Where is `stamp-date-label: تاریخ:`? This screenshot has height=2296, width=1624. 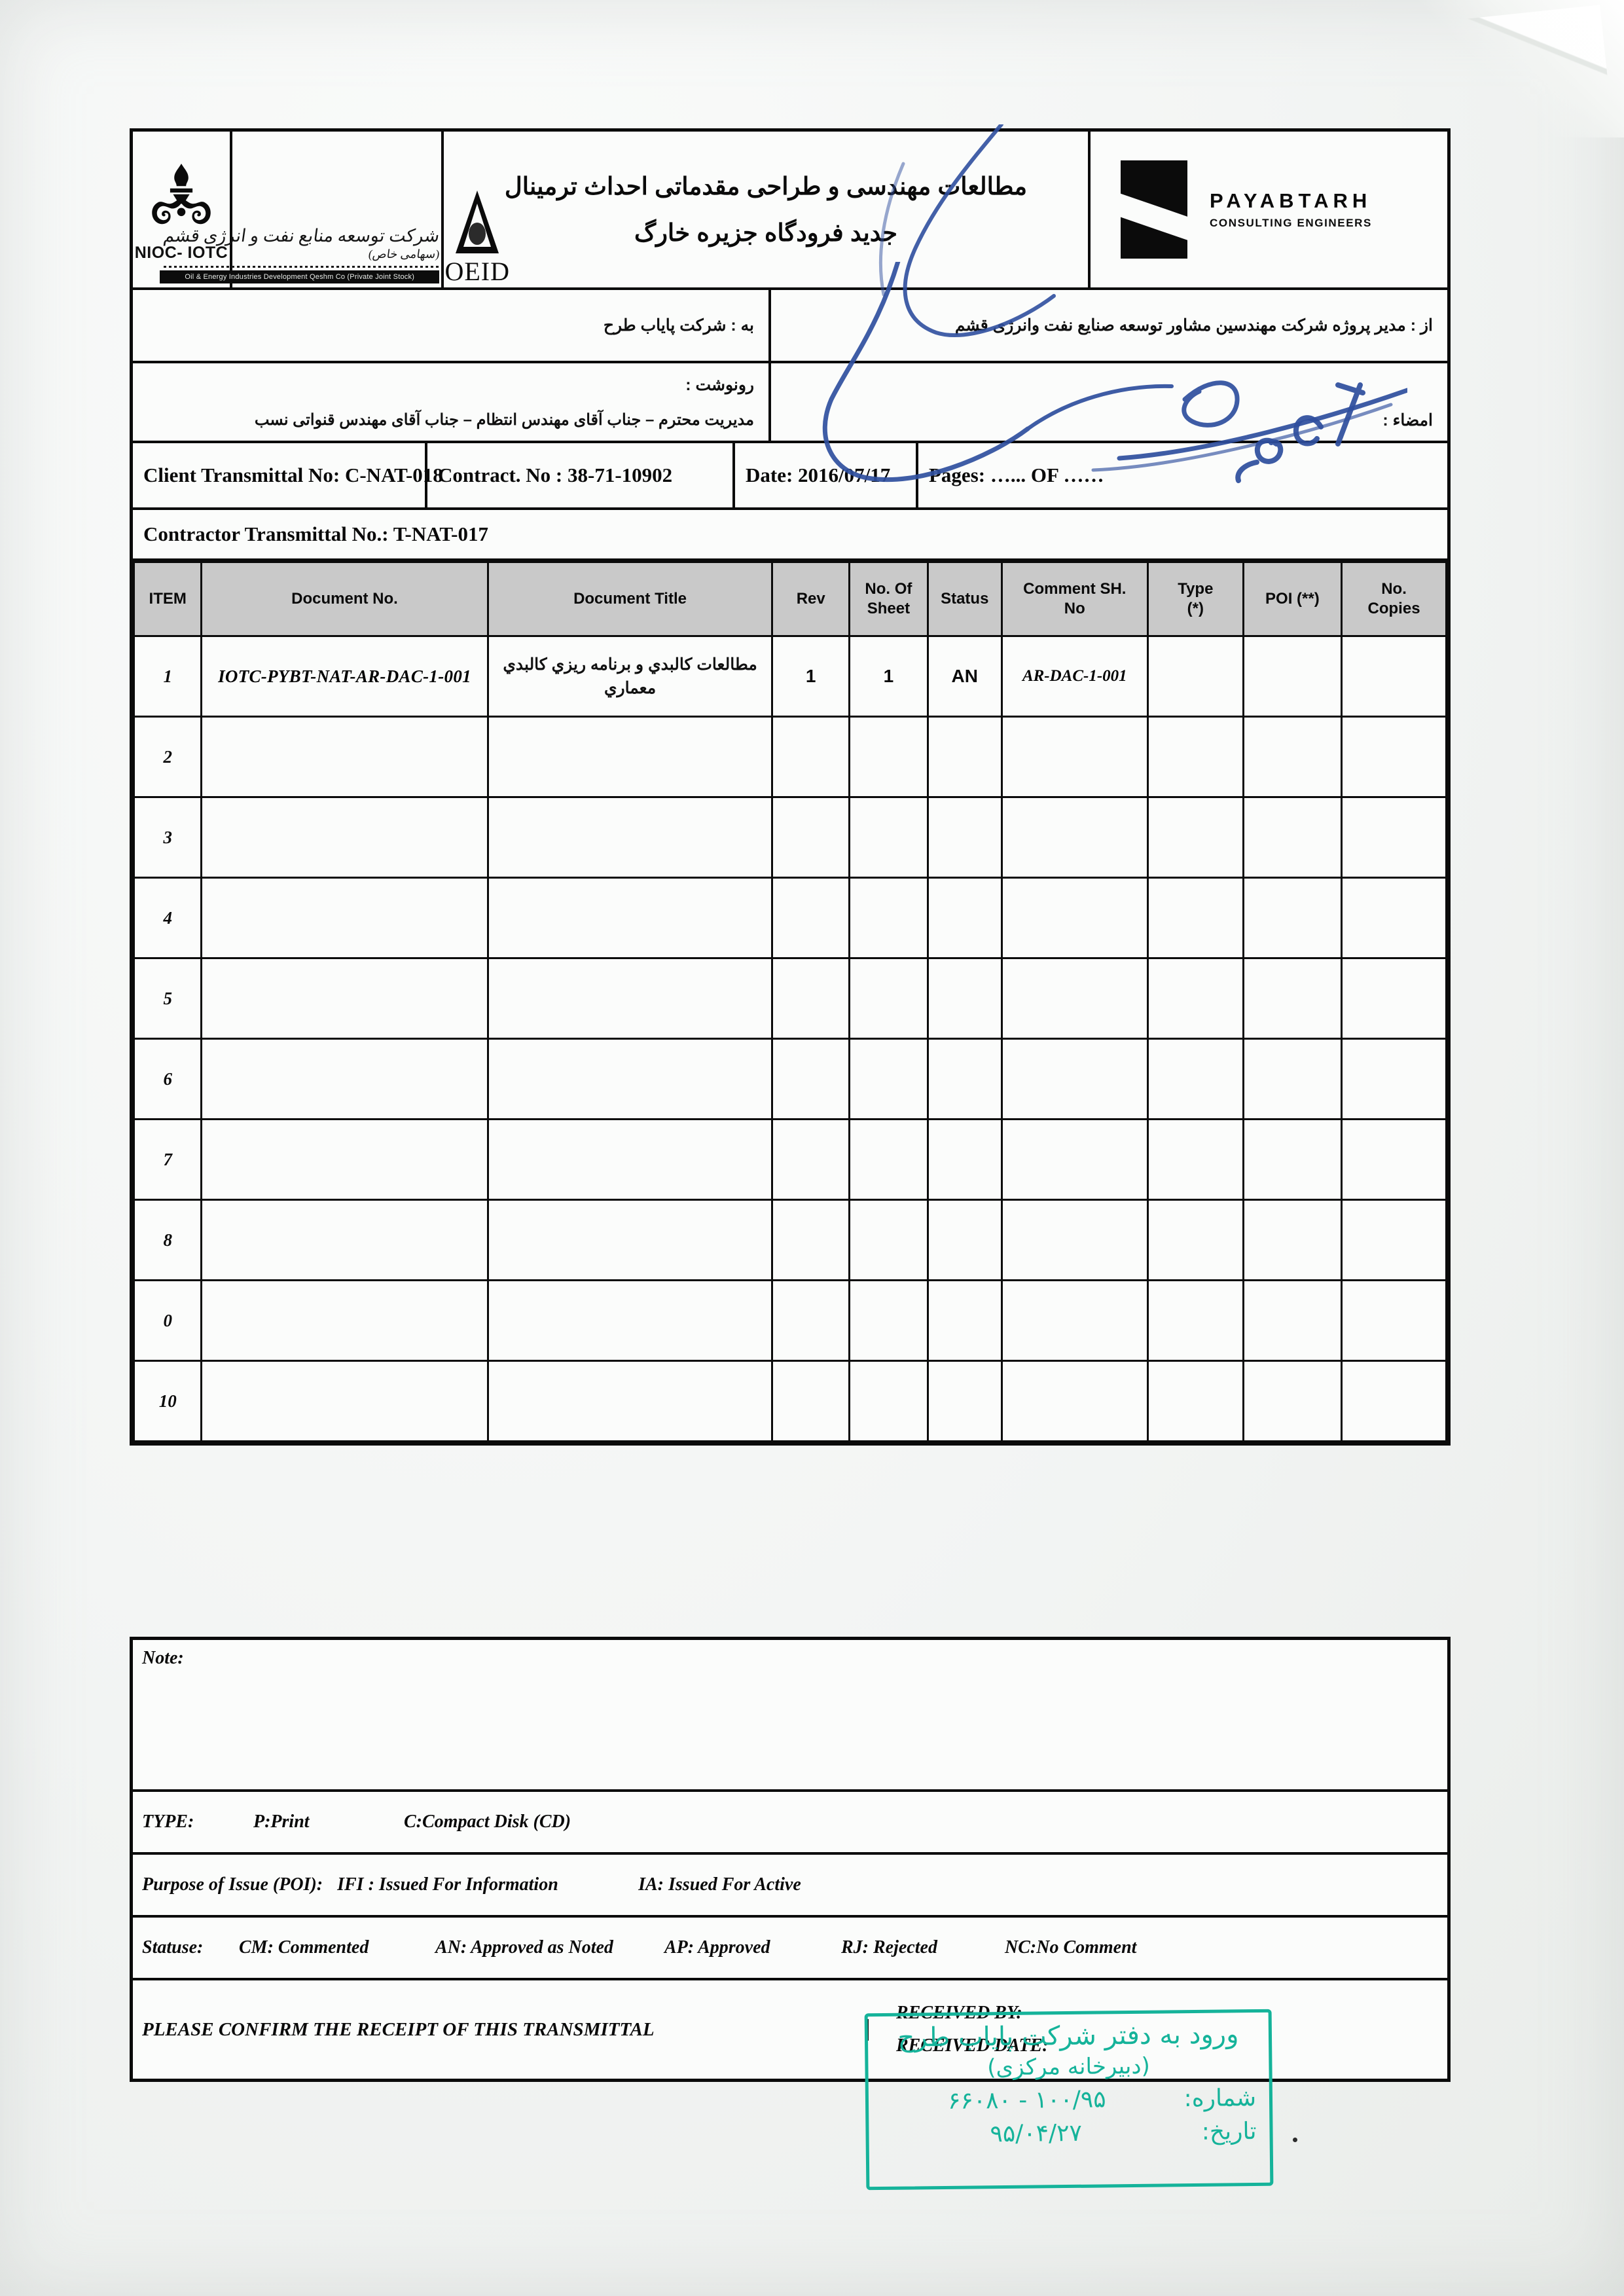
stamp-date-label: تاریخ: is located at coordinates (1229, 2131).